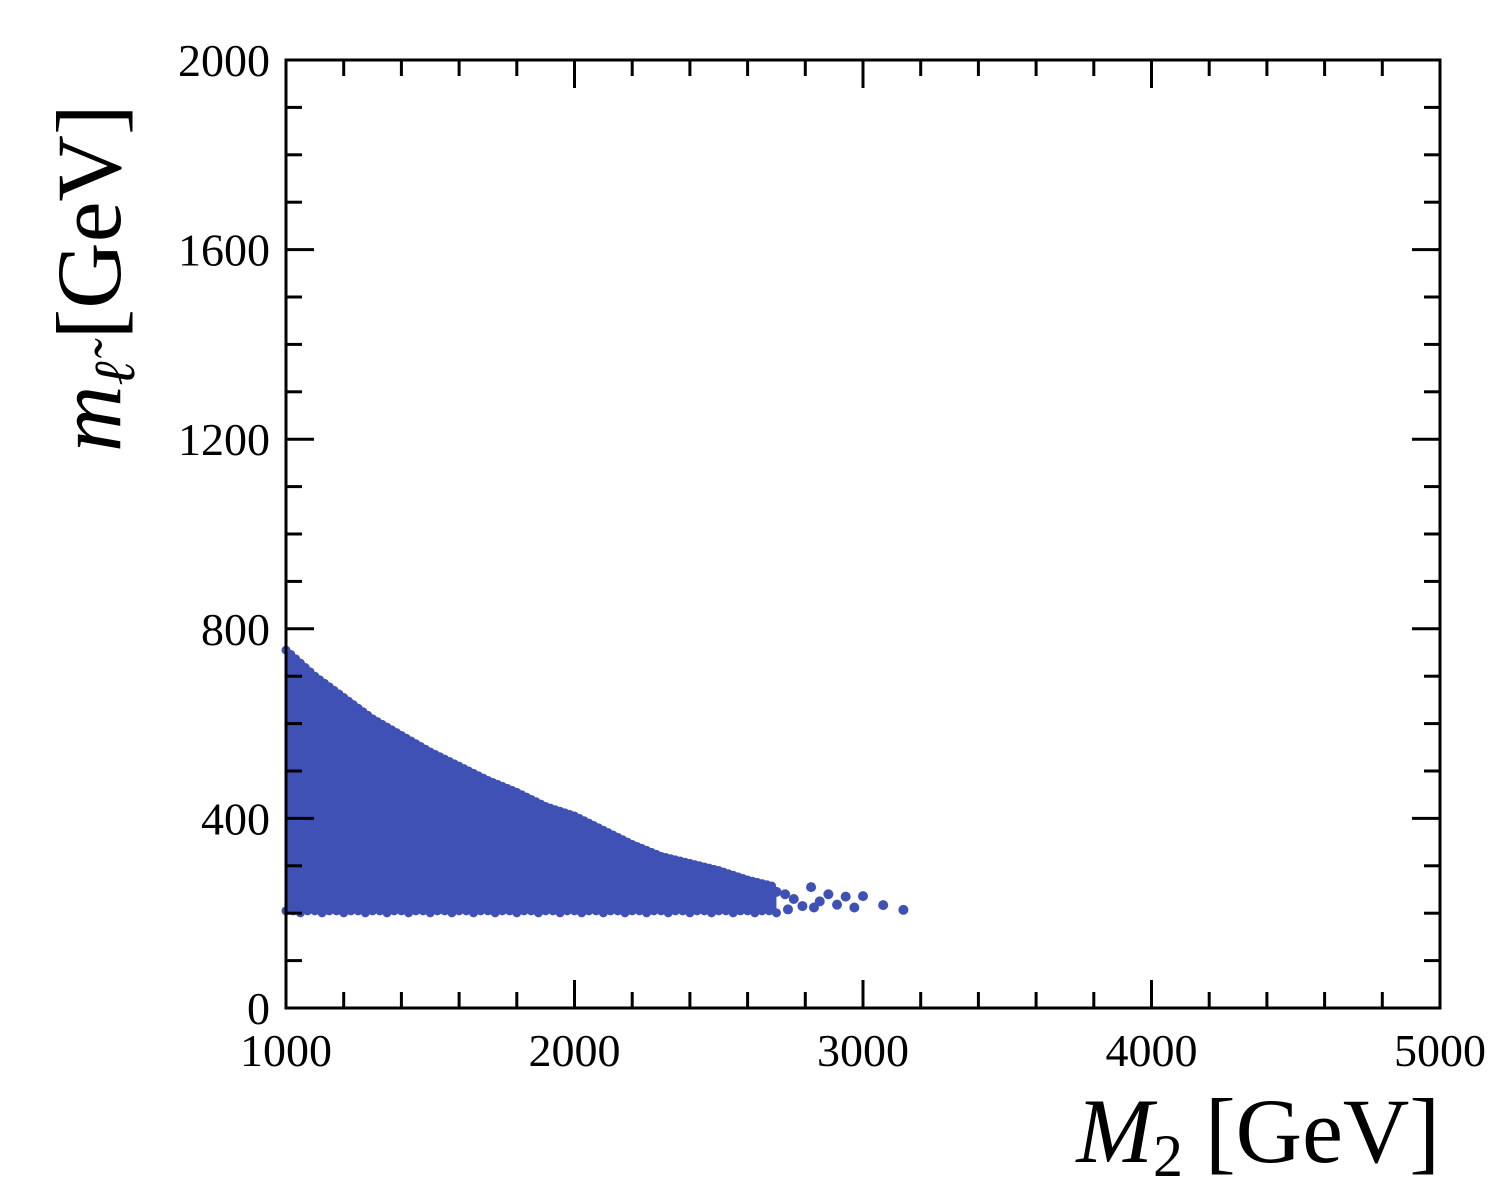  Describe the element at coordinates (1152, 1050) in the screenshot. I see `x-tick-label: 4000` at that location.